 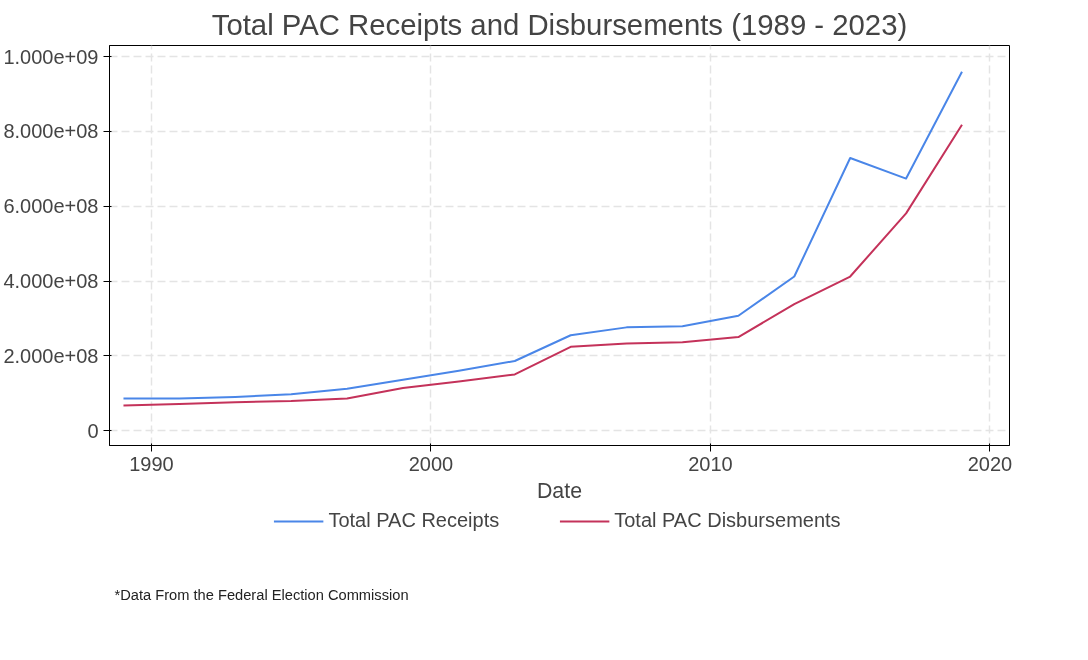 I want to click on x-tick-label: 1990, so click(x=151, y=463).